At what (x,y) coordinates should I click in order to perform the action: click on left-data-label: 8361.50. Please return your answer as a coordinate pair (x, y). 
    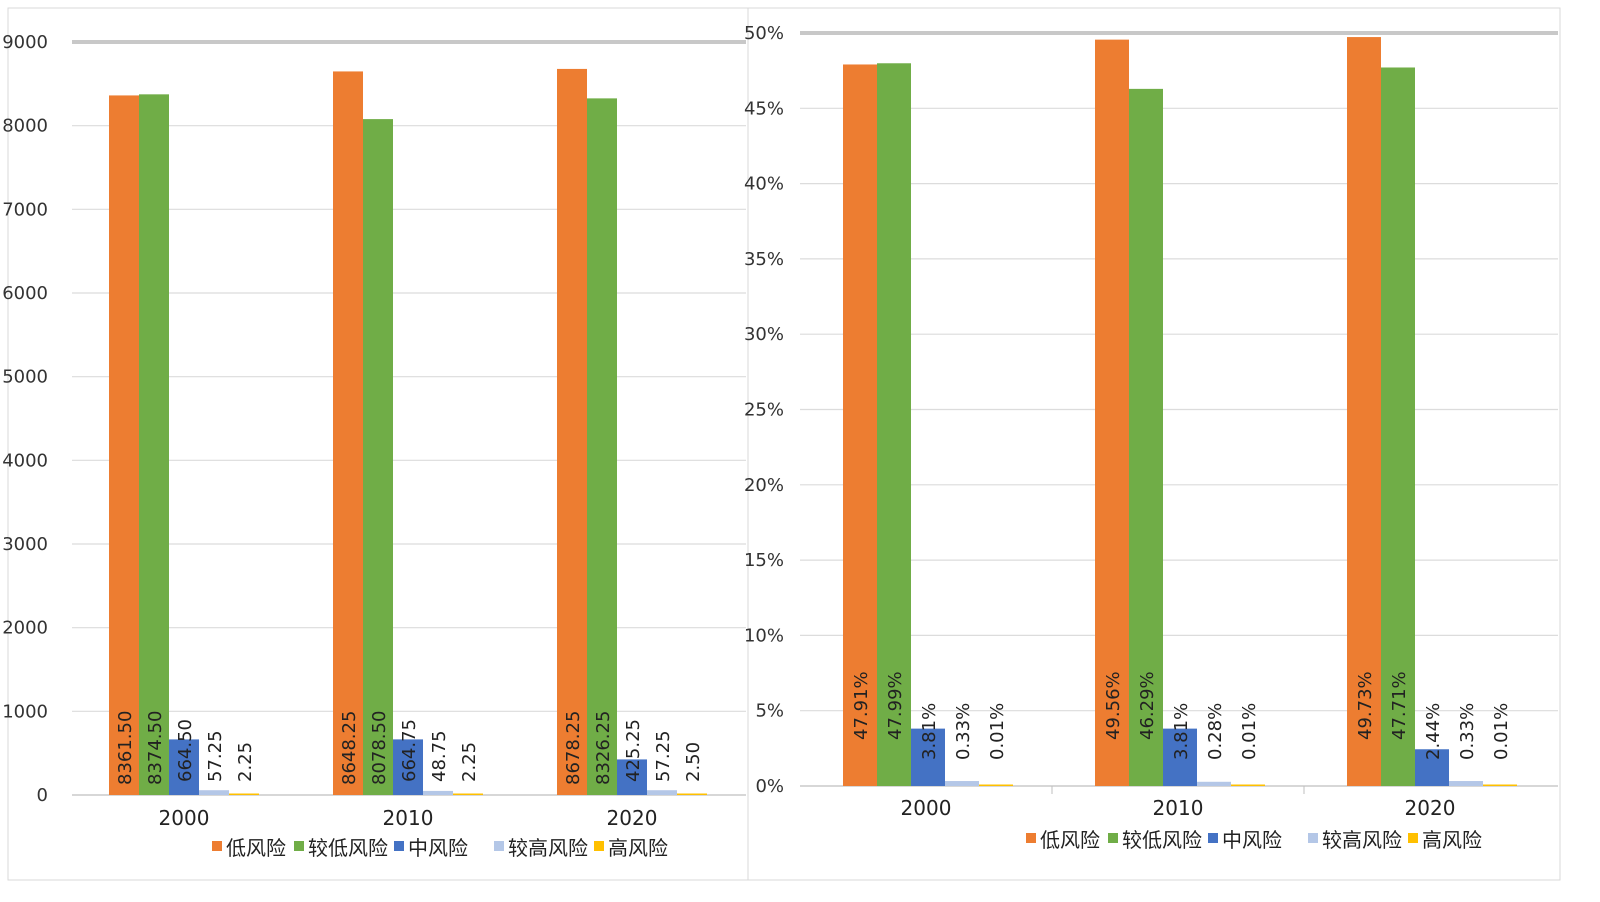
    Looking at the image, I should click on (125, 748).